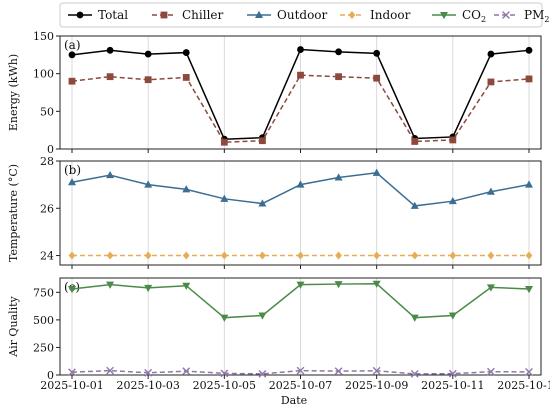  What do you see at coordinates (523, 385) in the screenshot?
I see `x-tick-label: 2025-10-13` at bounding box center [523, 385].